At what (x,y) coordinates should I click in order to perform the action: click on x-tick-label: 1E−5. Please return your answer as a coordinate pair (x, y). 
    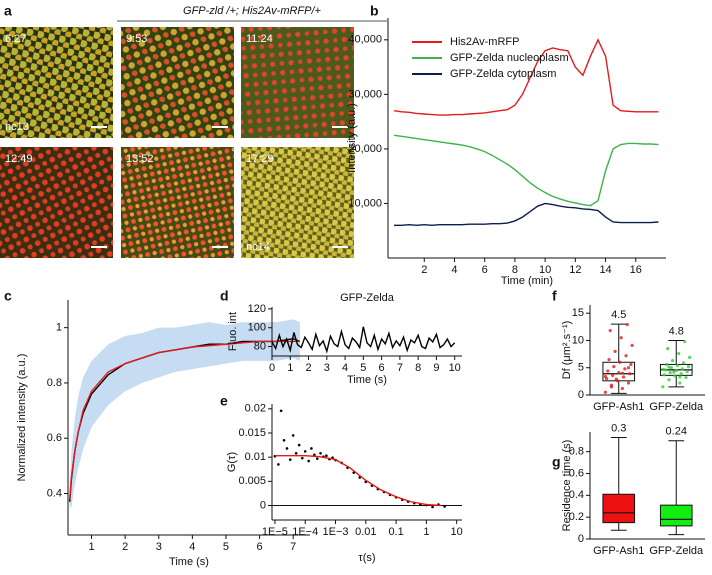
    Looking at the image, I should click on (275, 532).